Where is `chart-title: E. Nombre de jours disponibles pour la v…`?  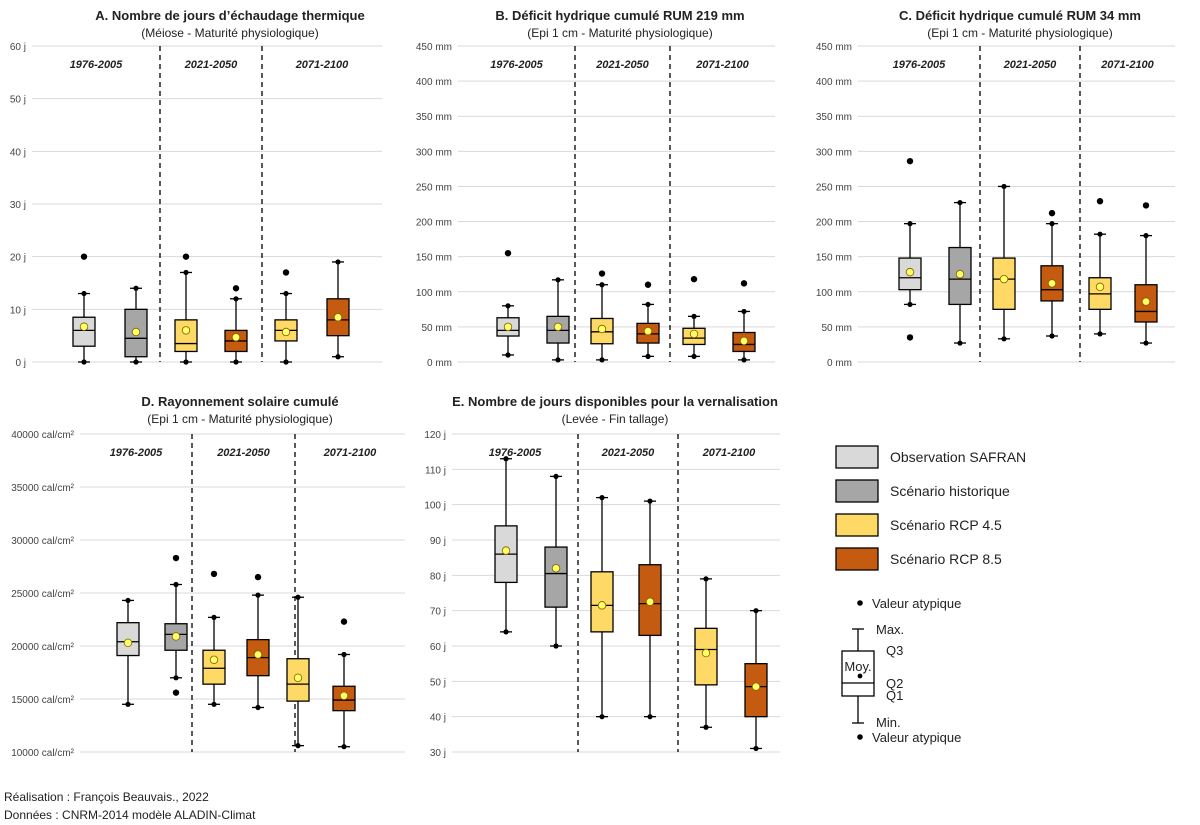 chart-title: E. Nombre de jours disponibles pour la v… is located at coordinates (615, 401).